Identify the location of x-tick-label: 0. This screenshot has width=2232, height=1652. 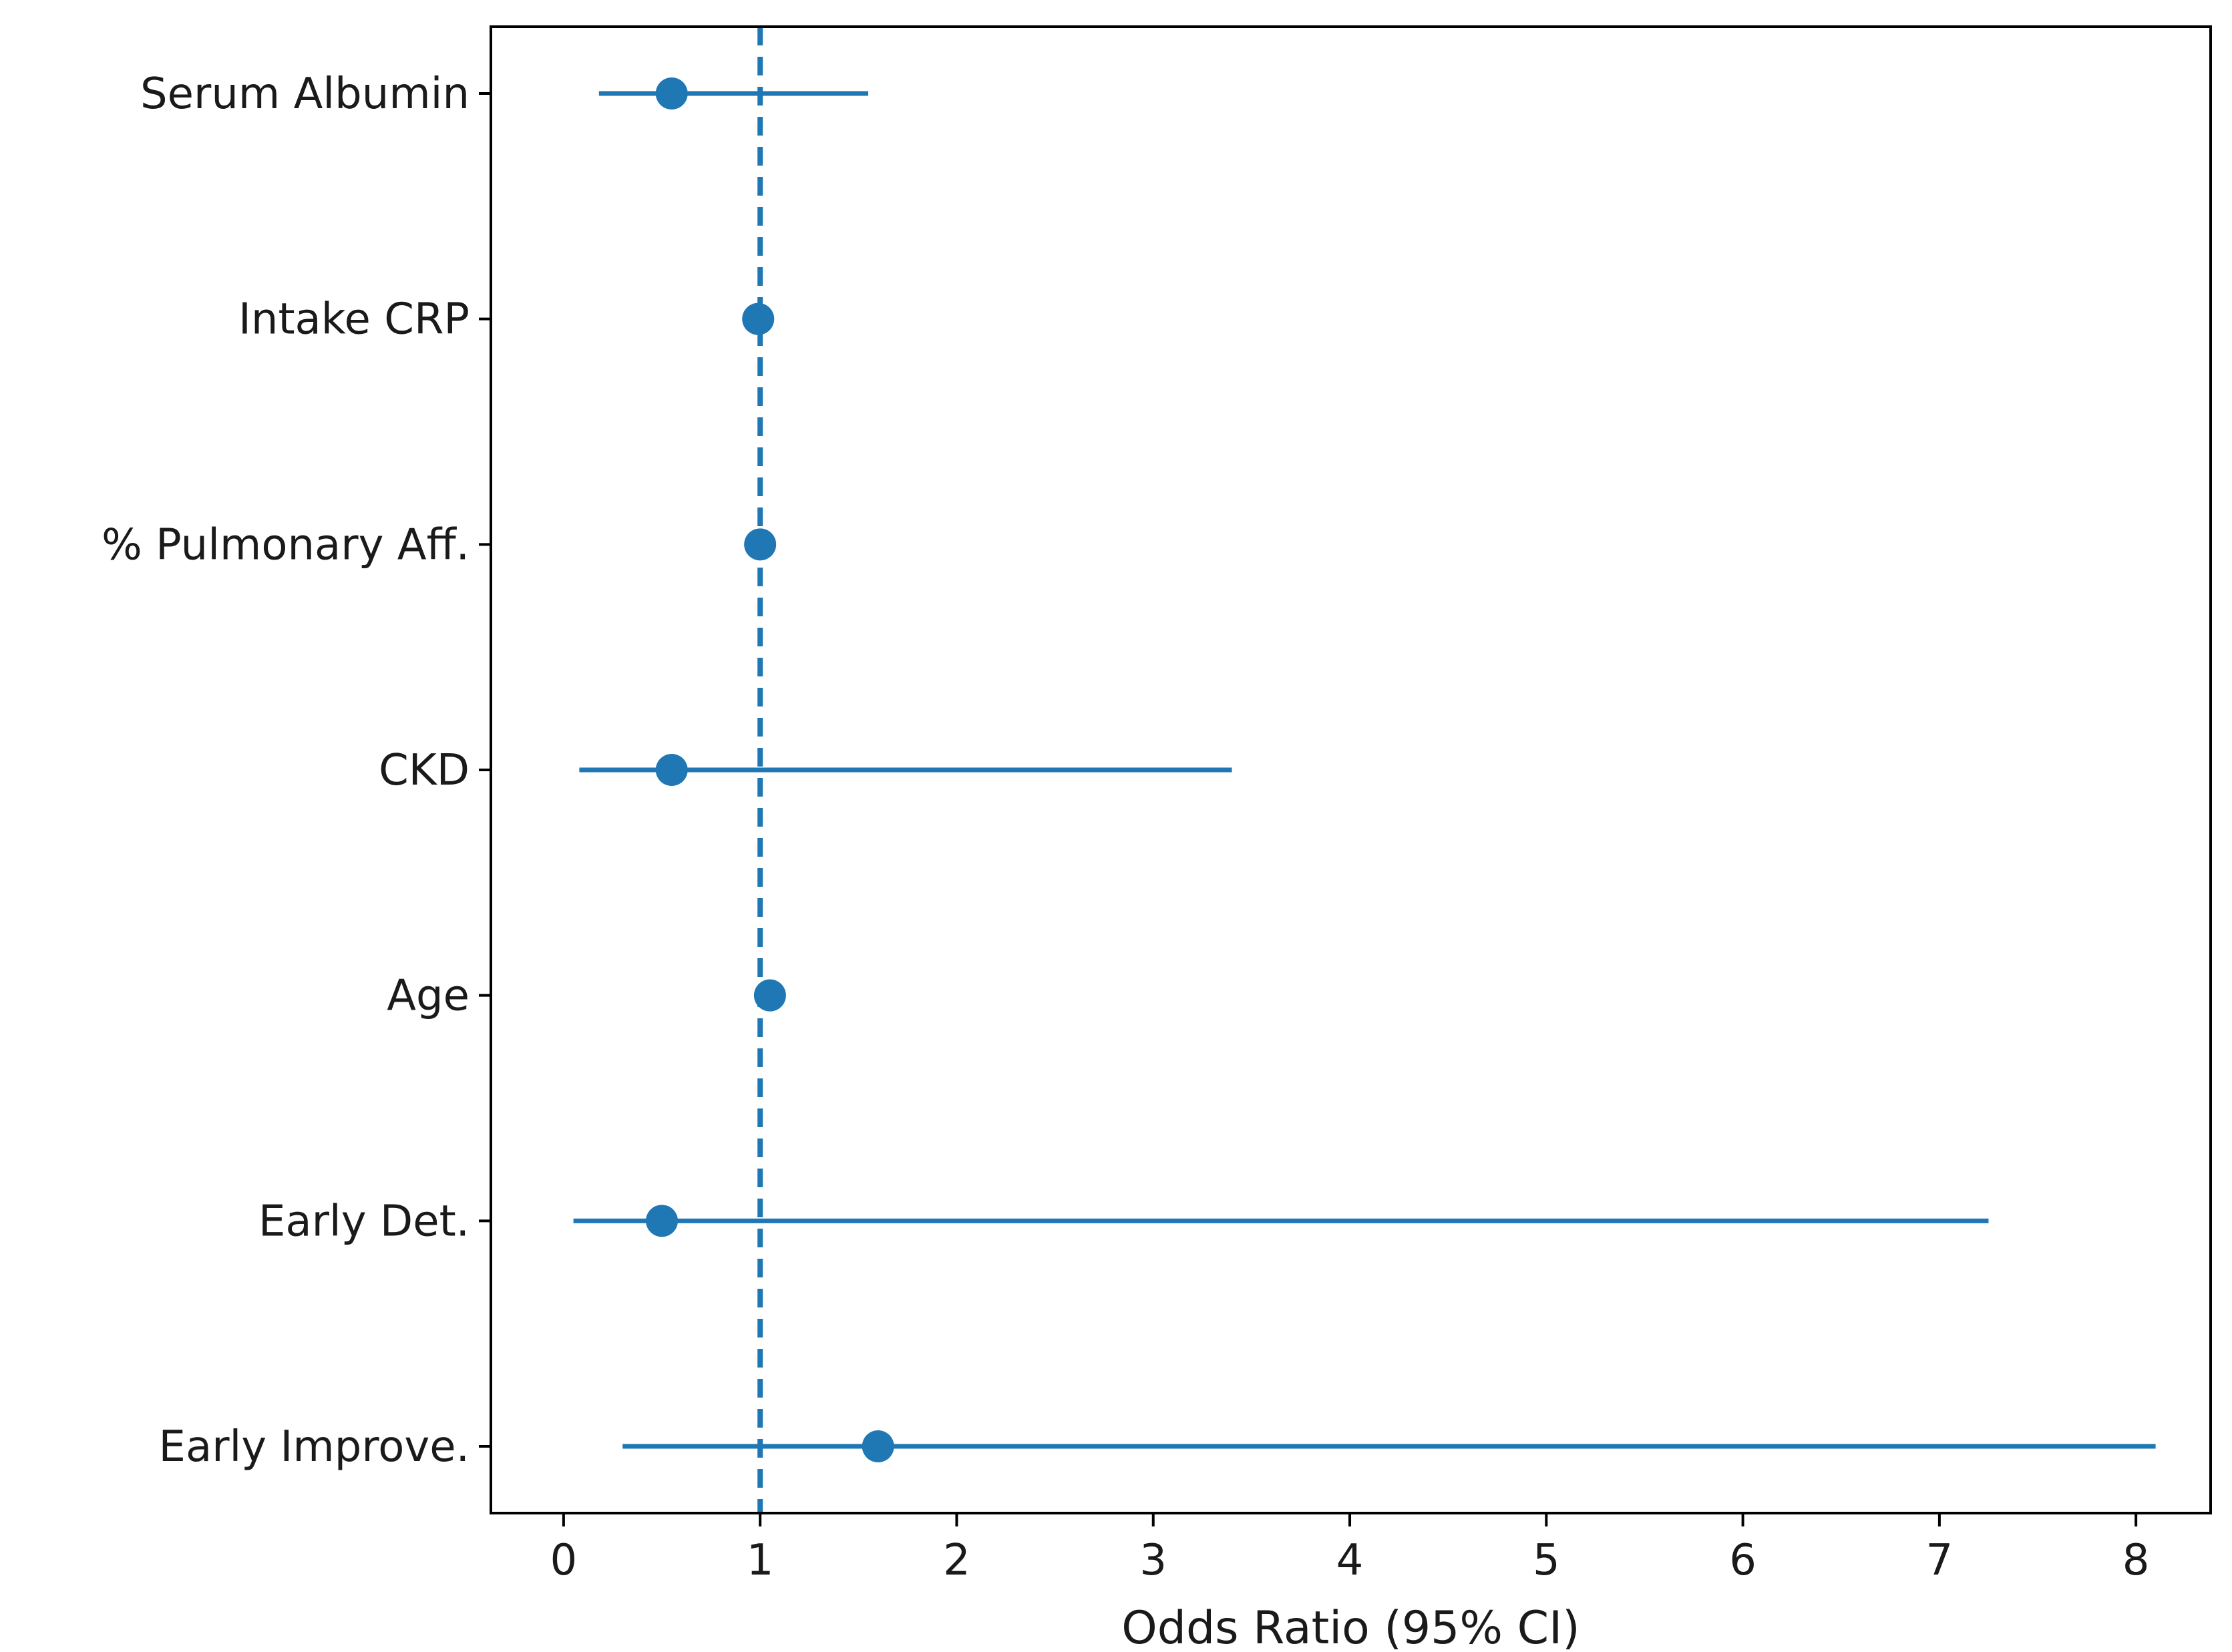
(564, 1561).